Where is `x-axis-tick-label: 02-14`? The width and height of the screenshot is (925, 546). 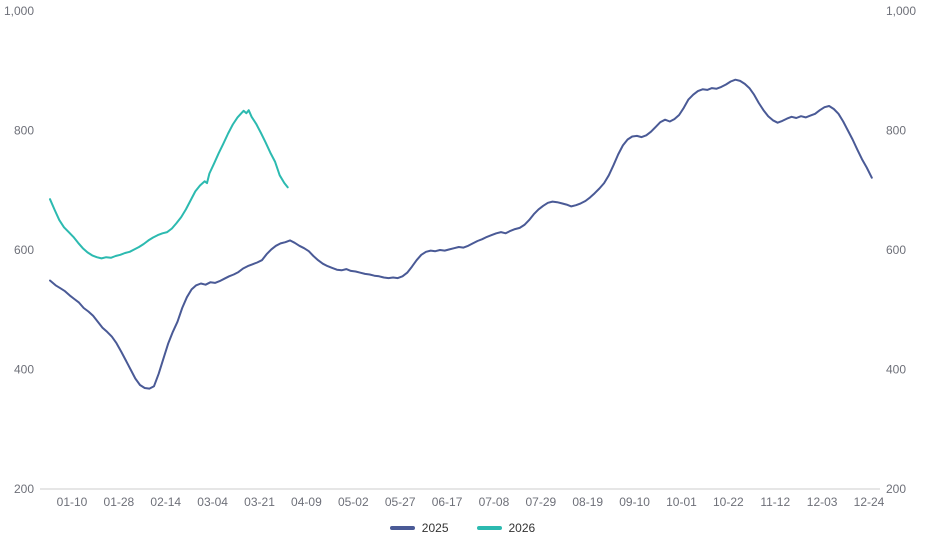
x-axis-tick-label: 02-14 is located at coordinates (165, 502).